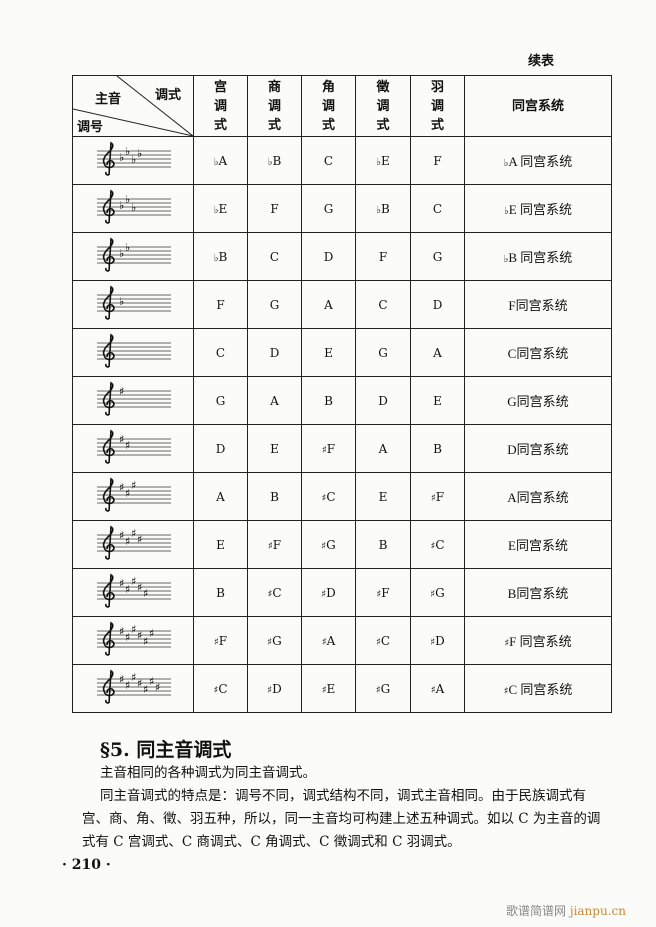  I want to click on table-row: ♯ ♯ ♯ ♯ ♯ ♯ ♯ ♯C ♯D ♯E ♯G ♯A ♯C 同宫系统, so click(342, 688).